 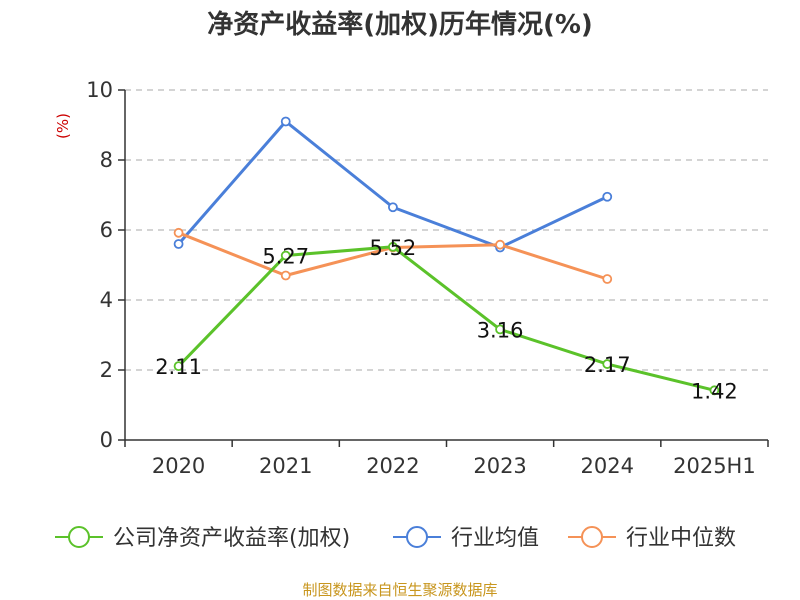 What do you see at coordinates (63, 126) in the screenshot?
I see `y-axis-unit-label: (%)` at bounding box center [63, 126].